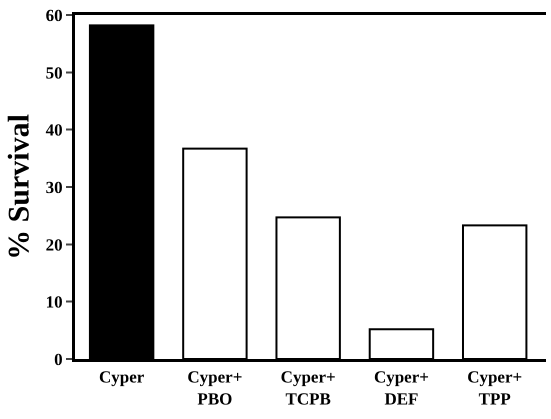 The height and width of the screenshot is (419, 551). I want to click on x-tick-label: Cyper+ TCPB, so click(308, 387).